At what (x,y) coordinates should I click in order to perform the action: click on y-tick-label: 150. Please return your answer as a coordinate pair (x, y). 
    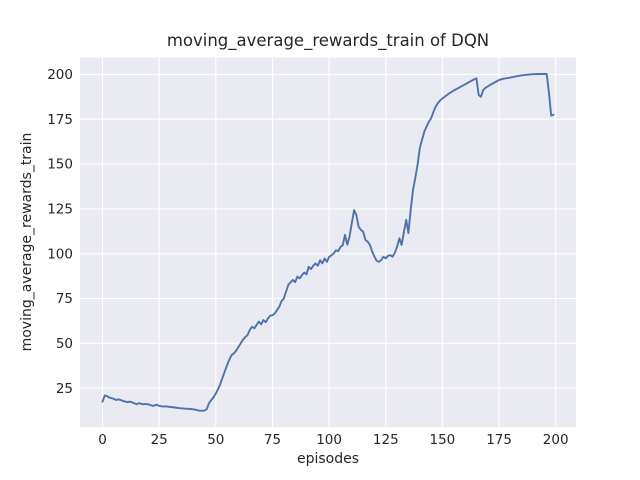
    Looking at the image, I should click on (60, 165).